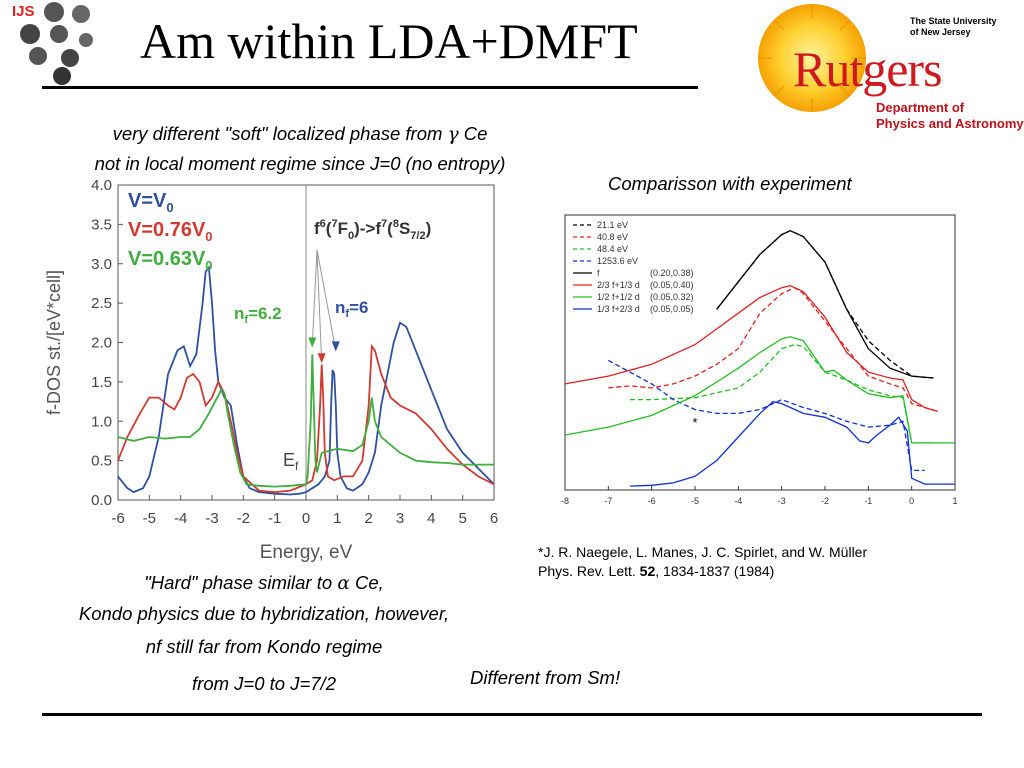 The width and height of the screenshot is (1024, 768). I want to click on x-tick-label-5: -3, so click(782, 501).